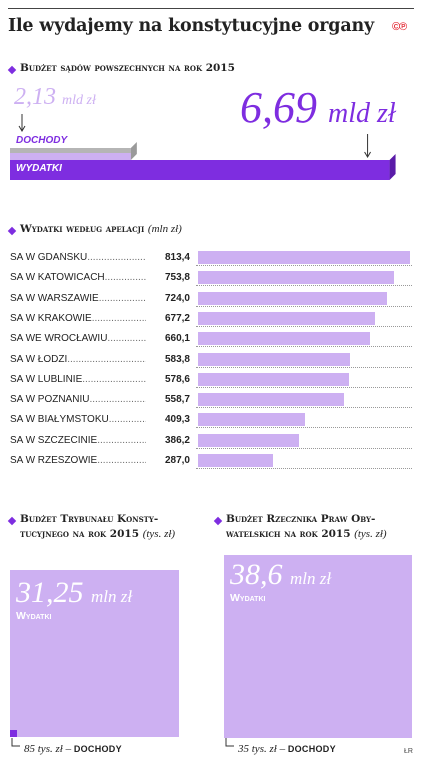  I want to click on apelacja-value: 724,0, so click(168, 298).